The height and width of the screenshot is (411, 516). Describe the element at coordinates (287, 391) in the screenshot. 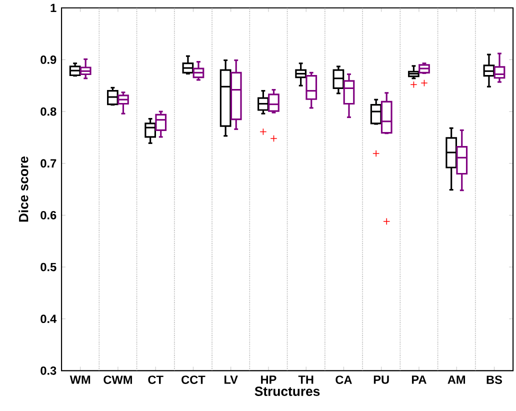

I see `x-axis-title: Structures` at that location.